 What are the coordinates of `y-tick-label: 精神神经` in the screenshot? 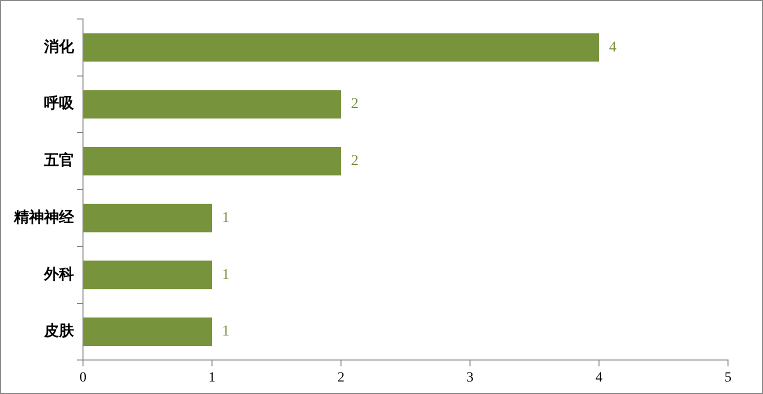 It's located at (44, 217).